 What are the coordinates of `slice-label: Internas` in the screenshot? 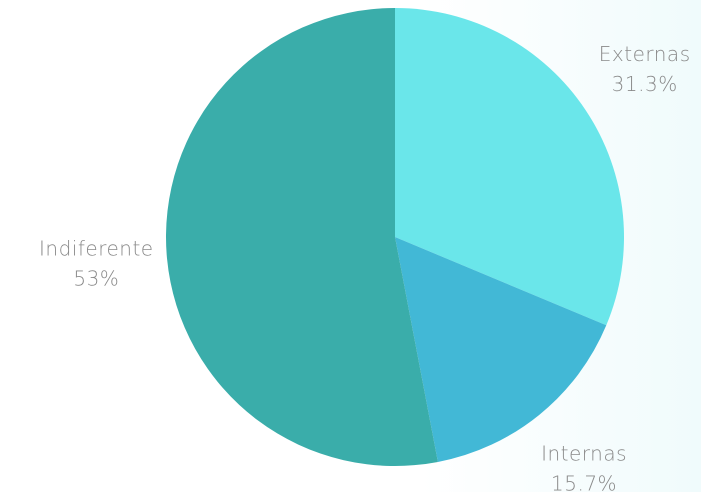 It's located at (584, 453).